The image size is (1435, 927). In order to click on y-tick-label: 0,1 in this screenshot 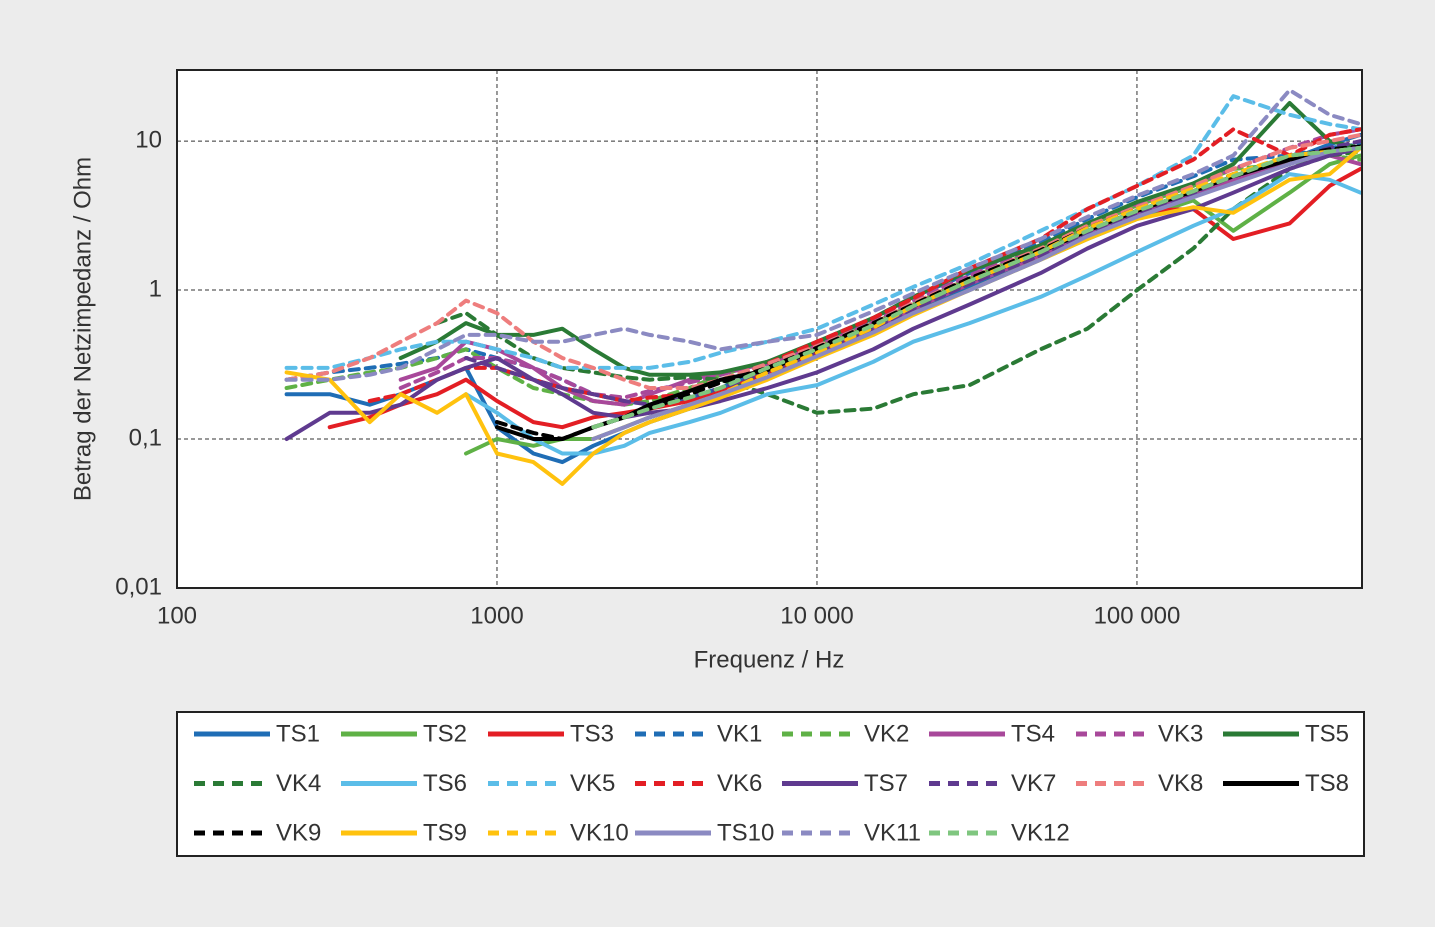, I will do `click(145, 437)`.